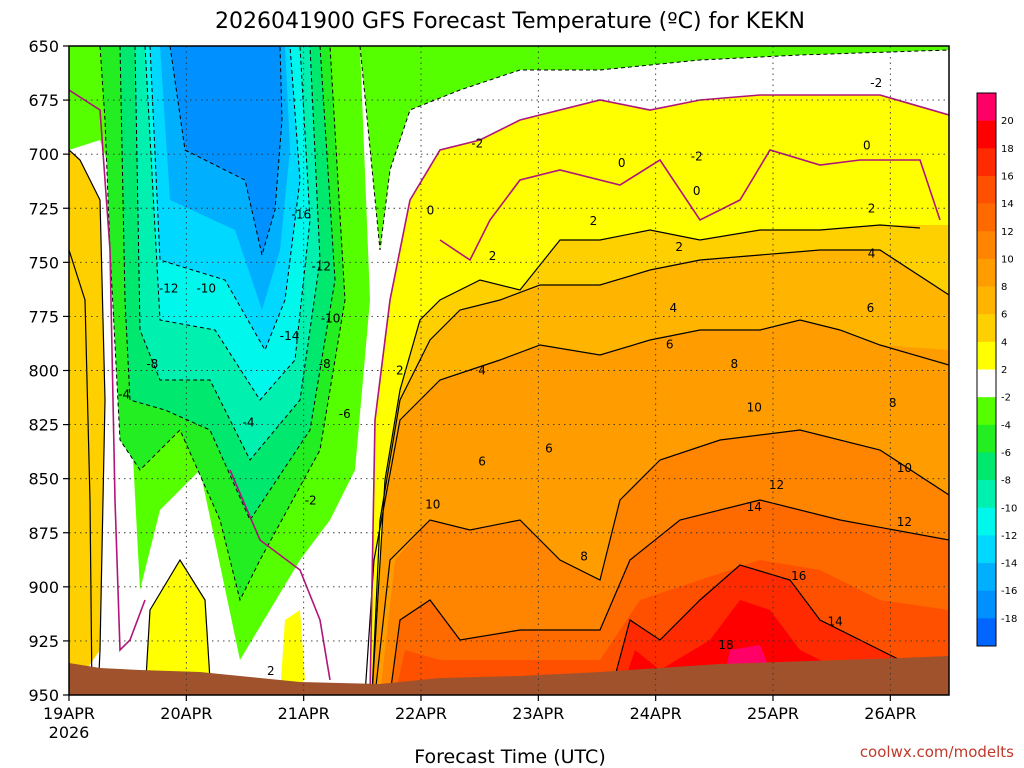 This screenshot has width=1024, height=768. What do you see at coordinates (43, 100) in the screenshot?
I see `y-tick-label: 675` at bounding box center [43, 100].